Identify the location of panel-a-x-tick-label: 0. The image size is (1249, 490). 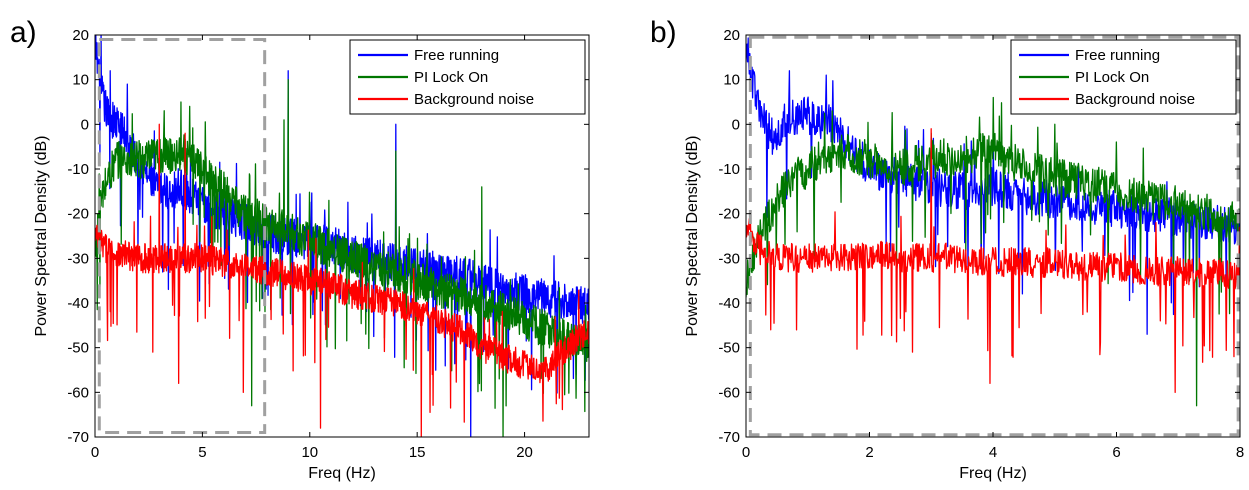
(95, 452).